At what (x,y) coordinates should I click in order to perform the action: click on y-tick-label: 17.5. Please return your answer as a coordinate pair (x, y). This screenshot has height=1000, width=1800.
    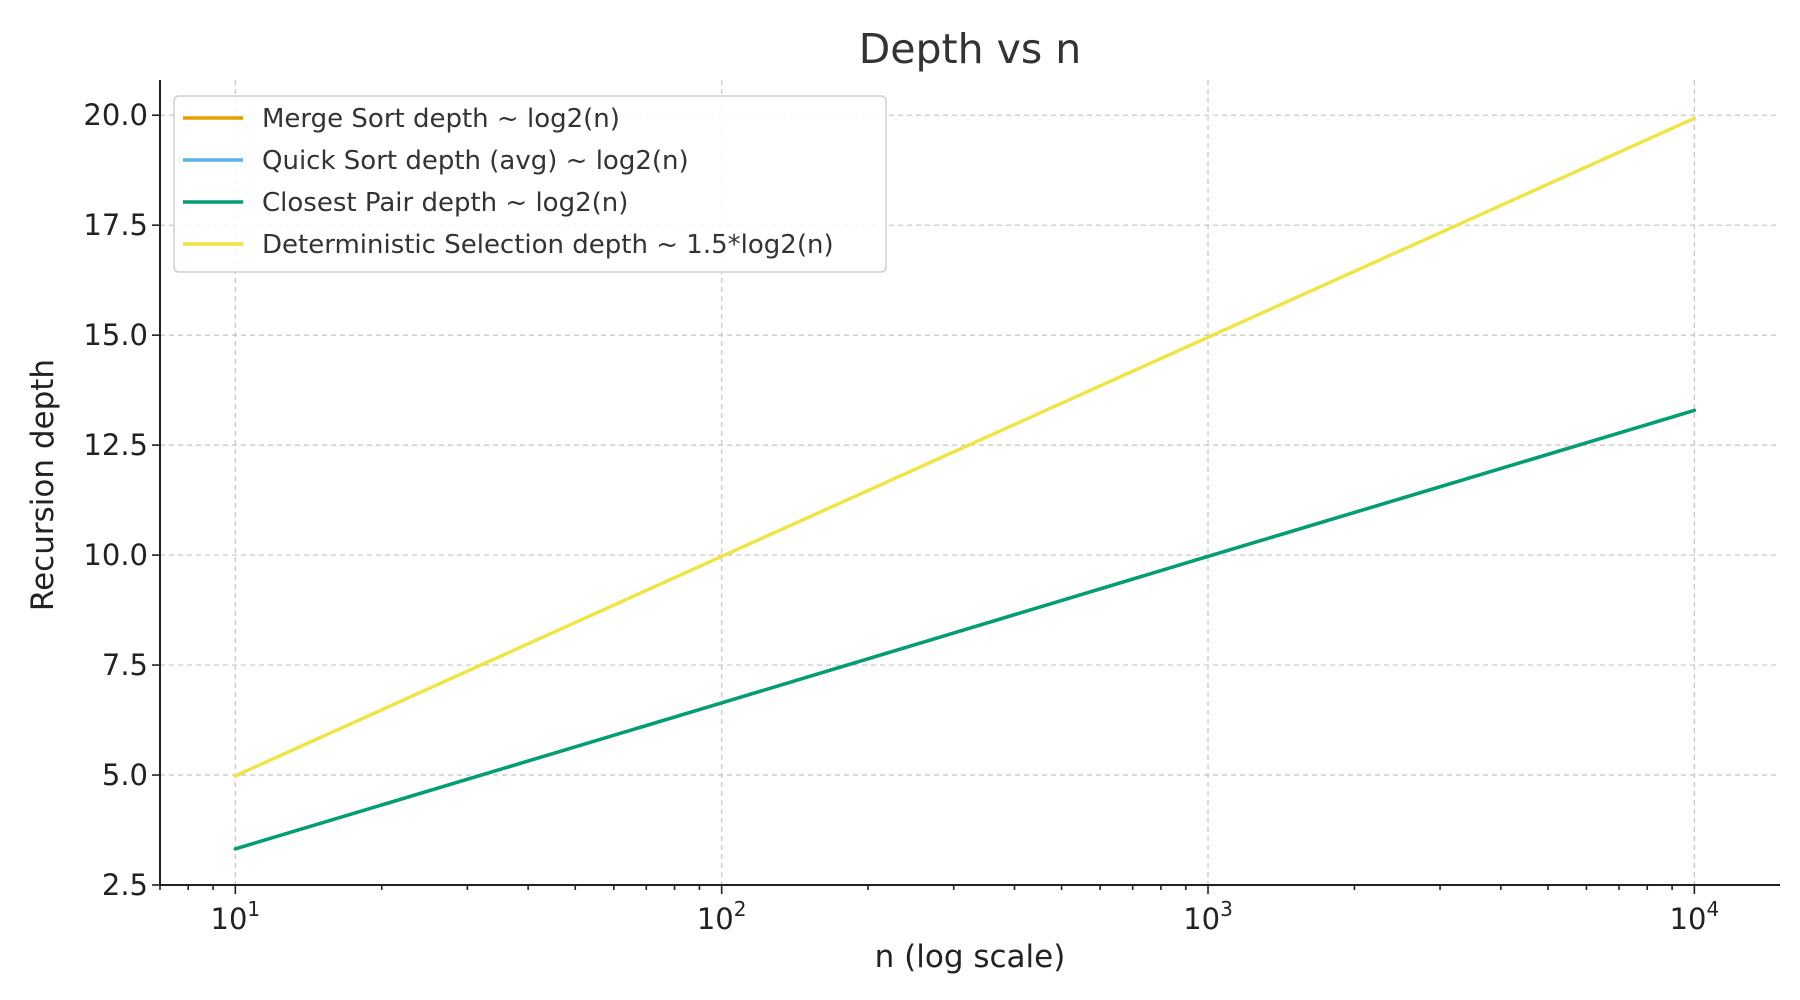
    Looking at the image, I should click on (115, 225).